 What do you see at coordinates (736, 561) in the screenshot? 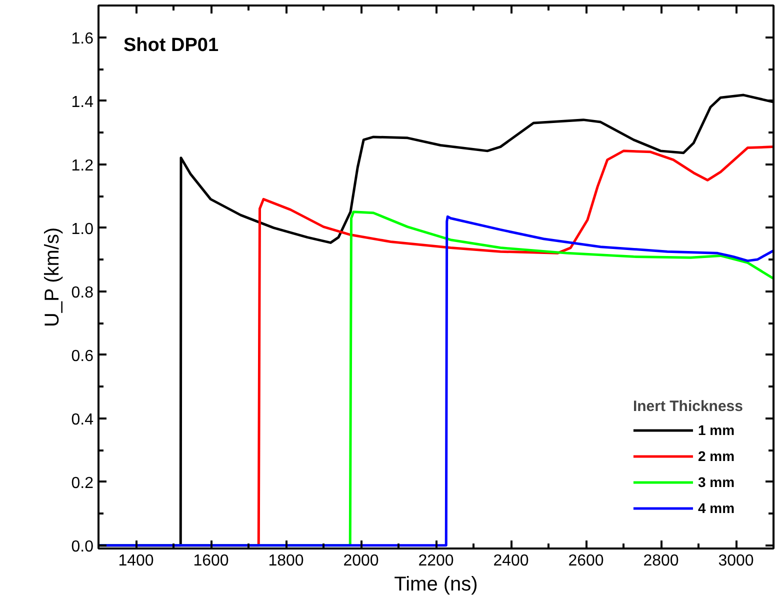
I see `x-tick-label: 3000` at bounding box center [736, 561].